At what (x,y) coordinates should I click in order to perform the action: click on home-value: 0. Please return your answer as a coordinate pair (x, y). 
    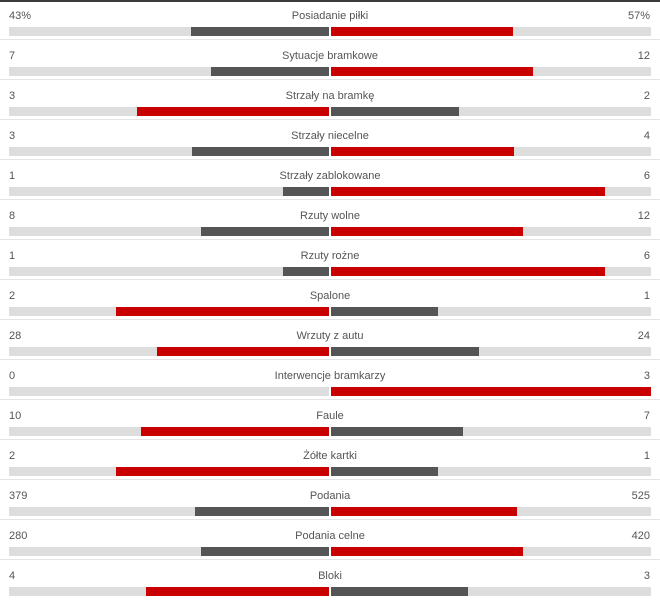
    Looking at the image, I should click on (12, 376).